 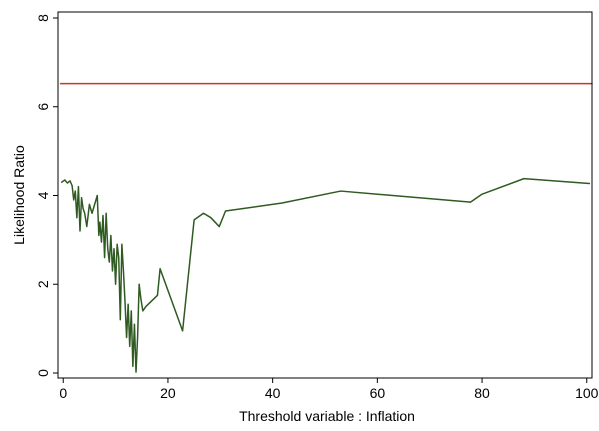 I want to click on y-tick-label-1: 2, so click(x=43, y=284).